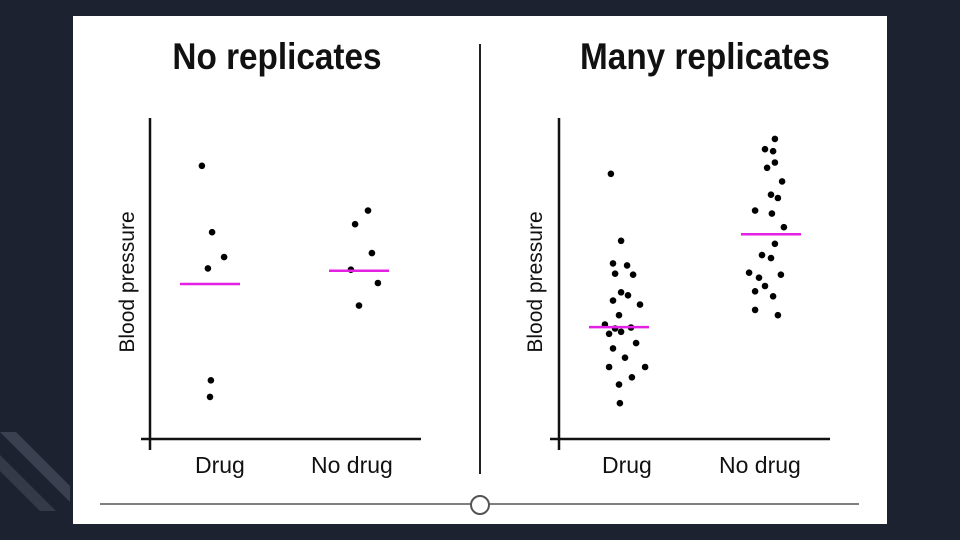 The width and height of the screenshot is (960, 540). I want to click on slider-thumb, so click(480, 505).